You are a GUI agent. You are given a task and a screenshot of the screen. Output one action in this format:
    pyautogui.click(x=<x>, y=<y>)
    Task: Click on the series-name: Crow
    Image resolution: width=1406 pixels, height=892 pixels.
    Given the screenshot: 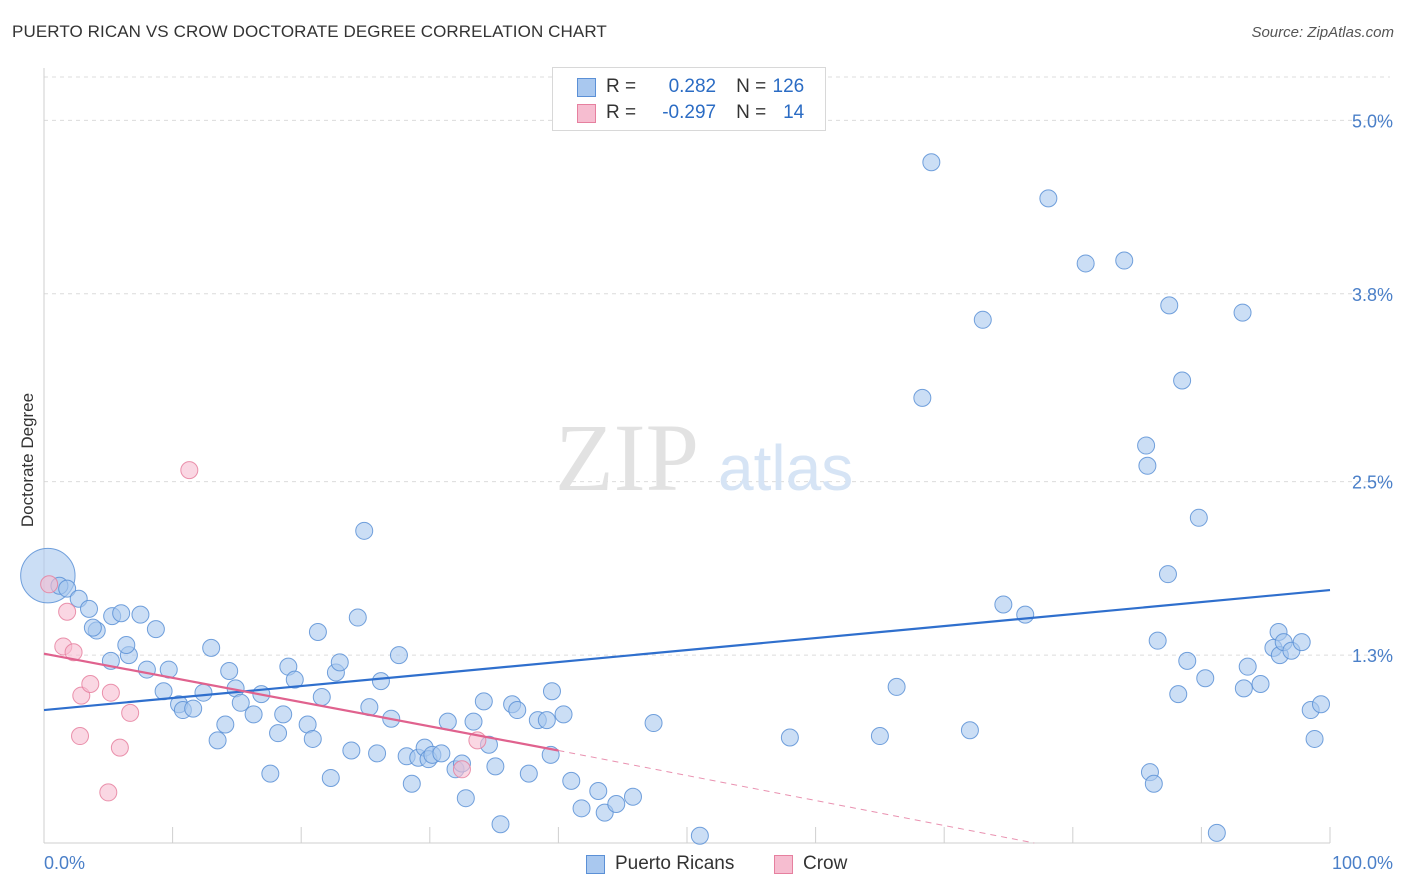 What is the action you would take?
    pyautogui.click(x=825, y=863)
    